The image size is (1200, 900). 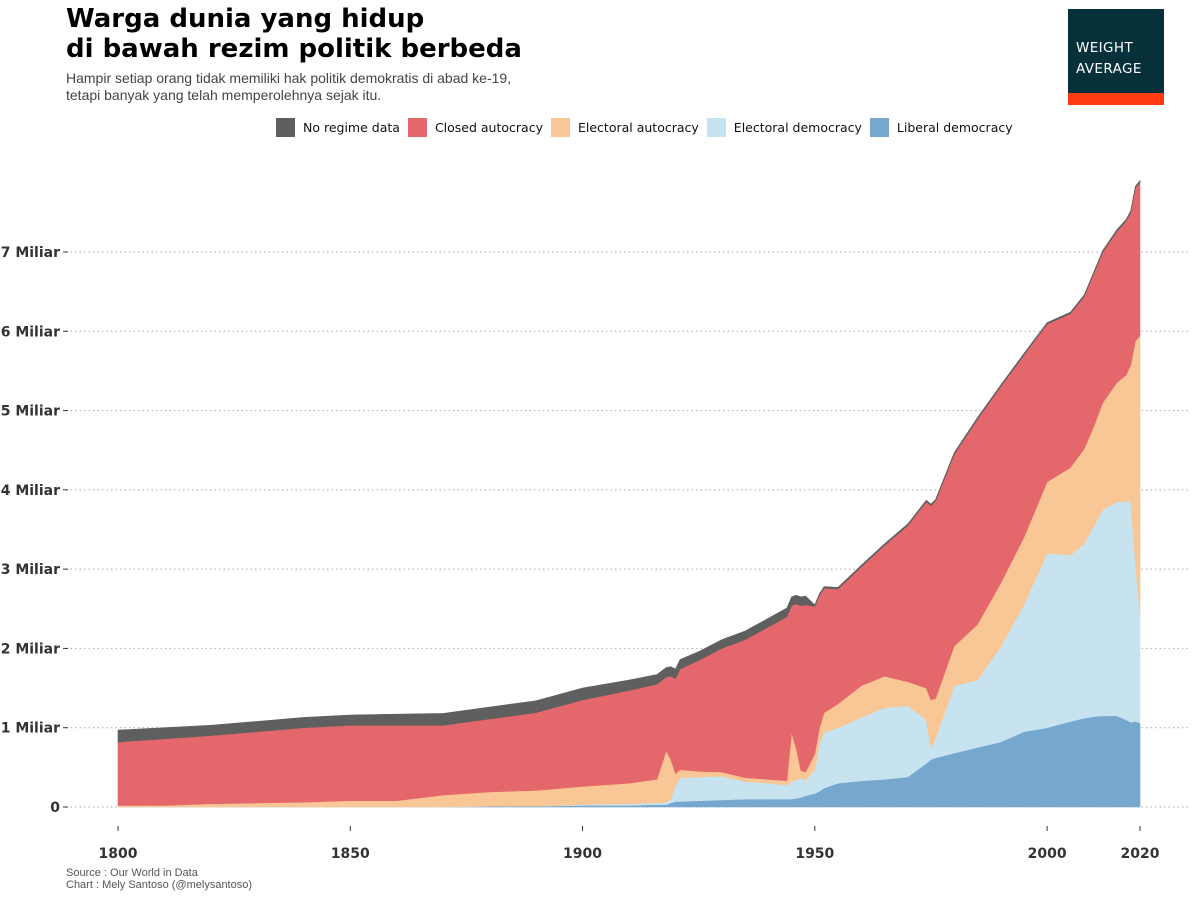 I want to click on legend-swatch-closed-autocracy, so click(x=417, y=127).